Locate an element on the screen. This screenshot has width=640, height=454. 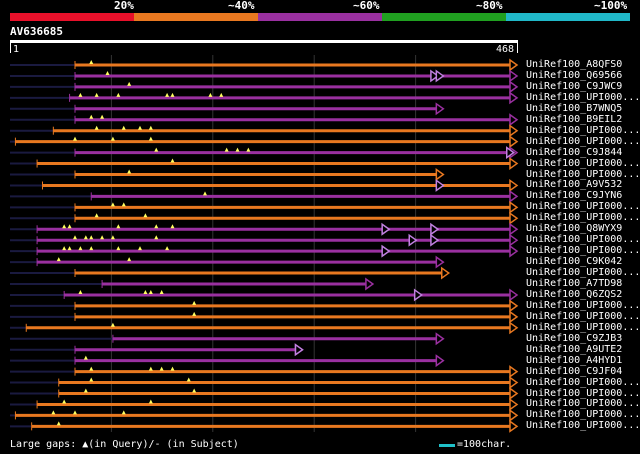
hit-name-link: UniRef100_Q6ZQS2 is located at coordinates (574, 294).